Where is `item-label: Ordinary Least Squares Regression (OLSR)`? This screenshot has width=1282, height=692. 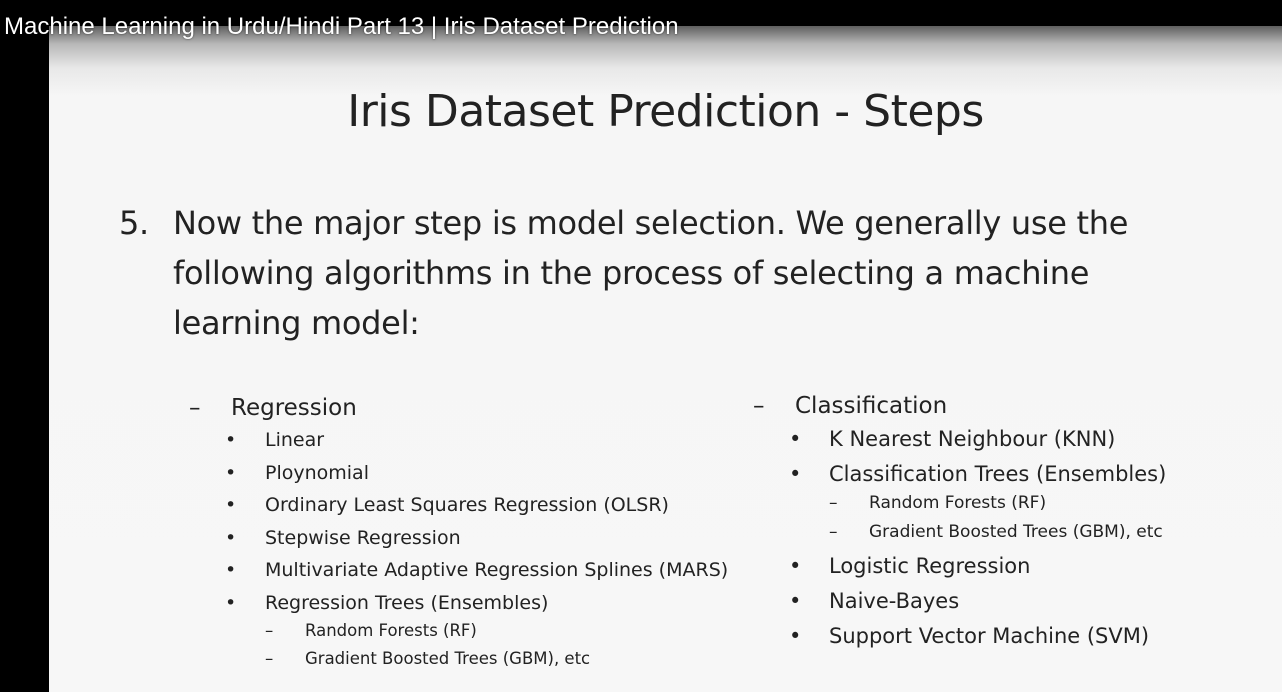
item-label: Ordinary Least Squares Regression (OLSR) is located at coordinates (467, 505).